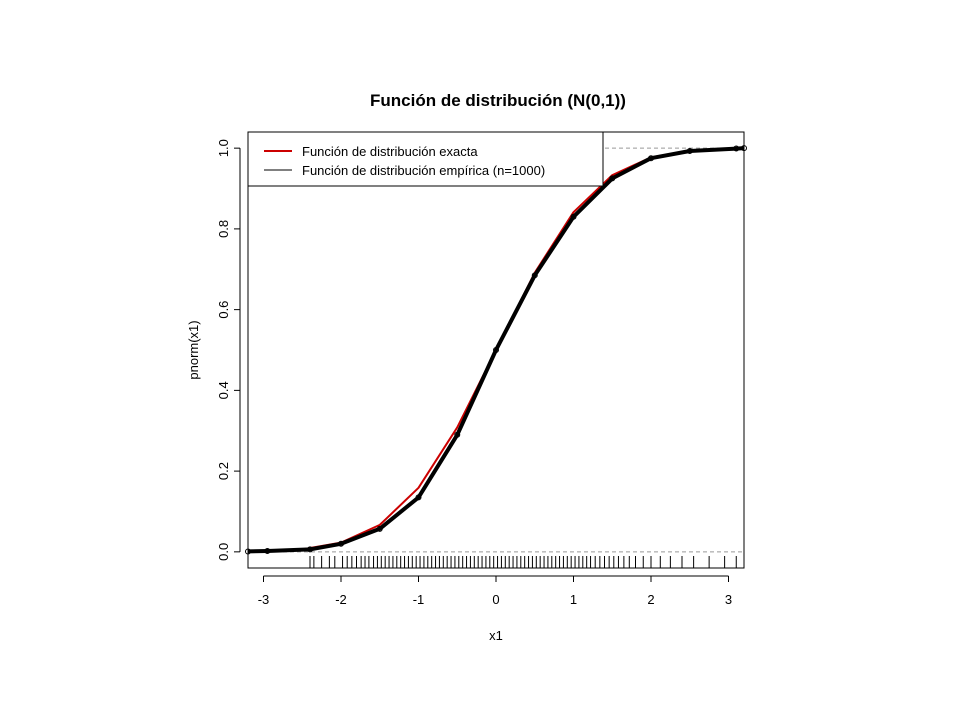  What do you see at coordinates (498, 100) in the screenshot?
I see `chart-title: Función de distribución (N(0,1))` at bounding box center [498, 100].